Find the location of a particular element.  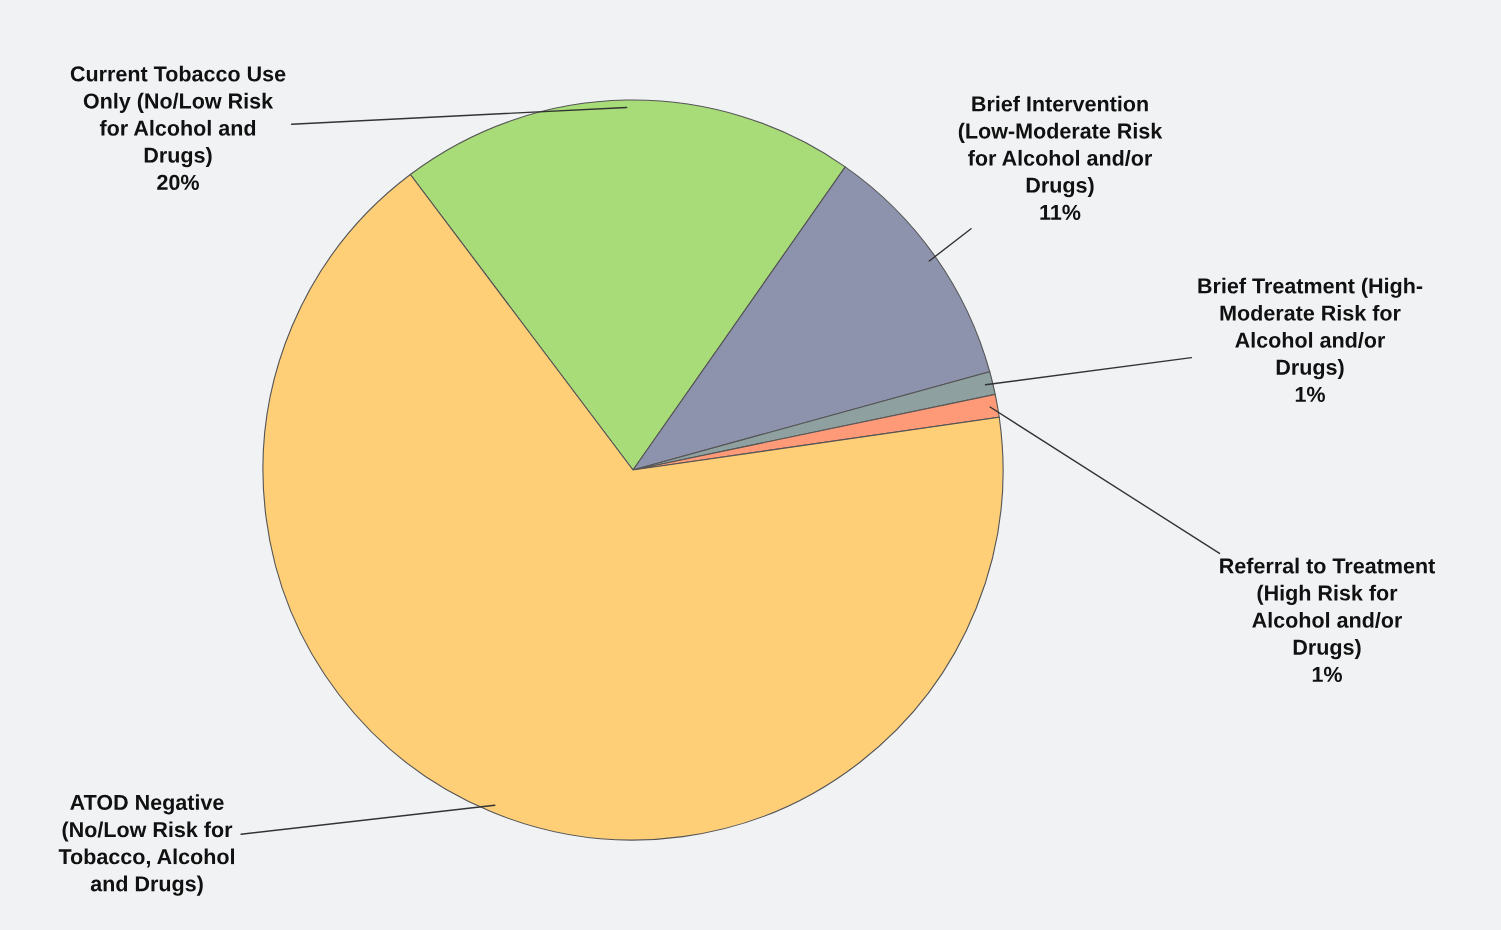

data-label: 20% is located at coordinates (178, 182).